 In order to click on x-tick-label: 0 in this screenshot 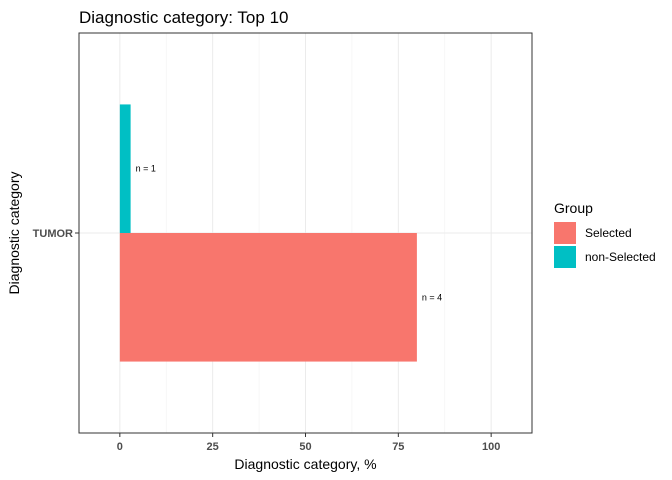, I will do `click(120, 447)`.